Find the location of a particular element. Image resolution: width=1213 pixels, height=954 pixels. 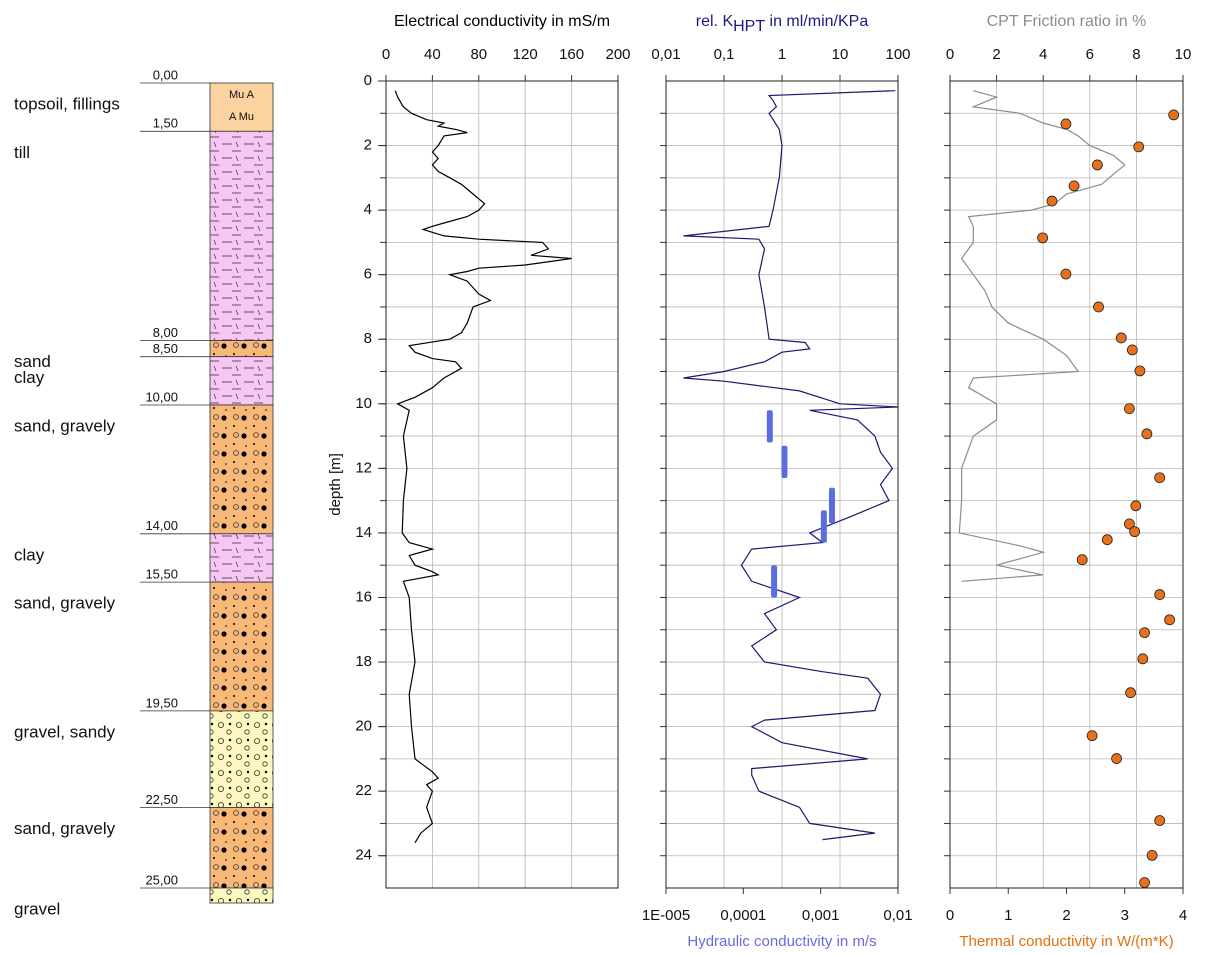

y-tick-label: 14 is located at coordinates (363, 532).